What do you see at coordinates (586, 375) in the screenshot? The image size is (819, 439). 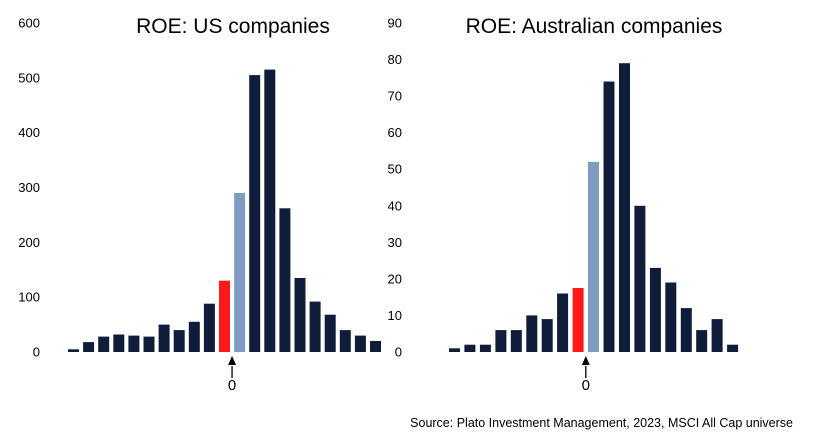 I see `au-zero-marker: 0` at bounding box center [586, 375].